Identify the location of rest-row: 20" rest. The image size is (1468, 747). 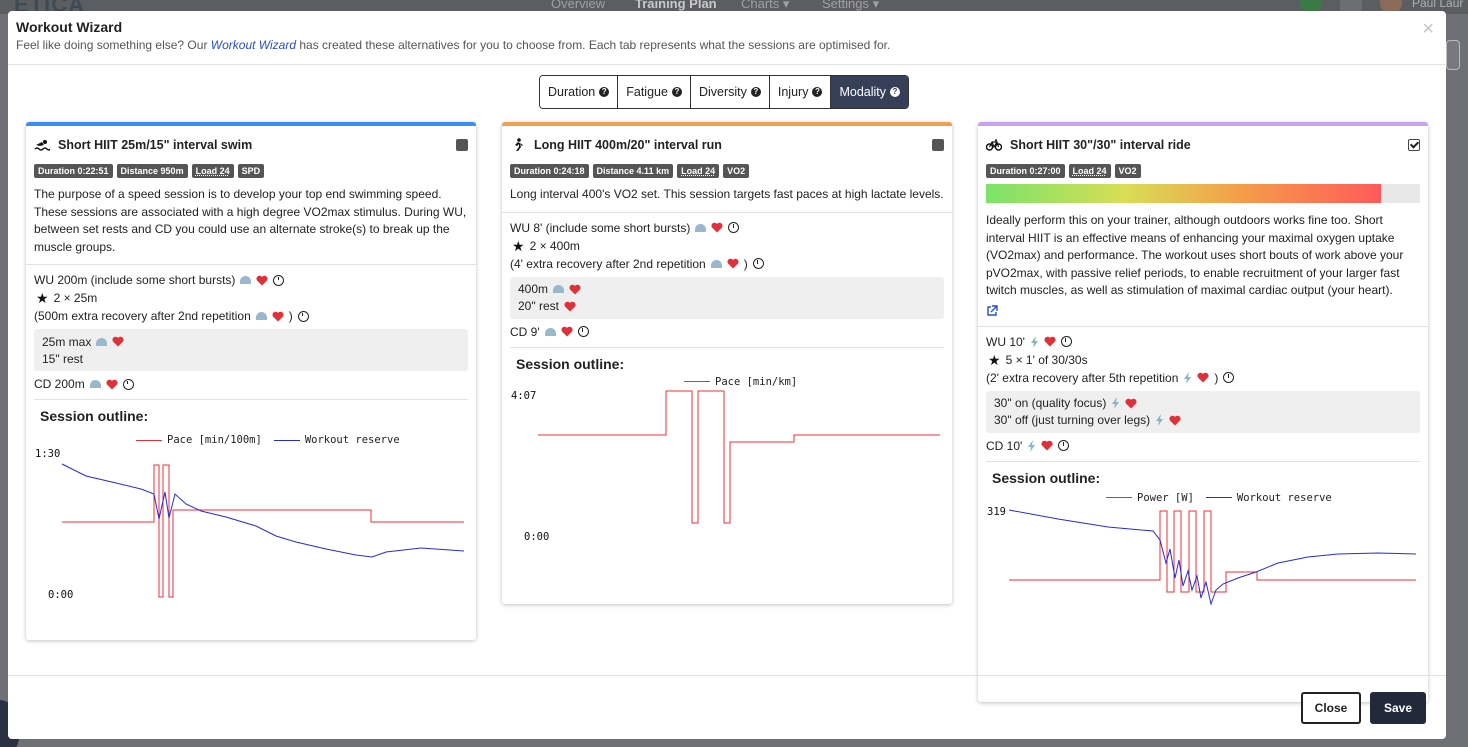
(727, 306).